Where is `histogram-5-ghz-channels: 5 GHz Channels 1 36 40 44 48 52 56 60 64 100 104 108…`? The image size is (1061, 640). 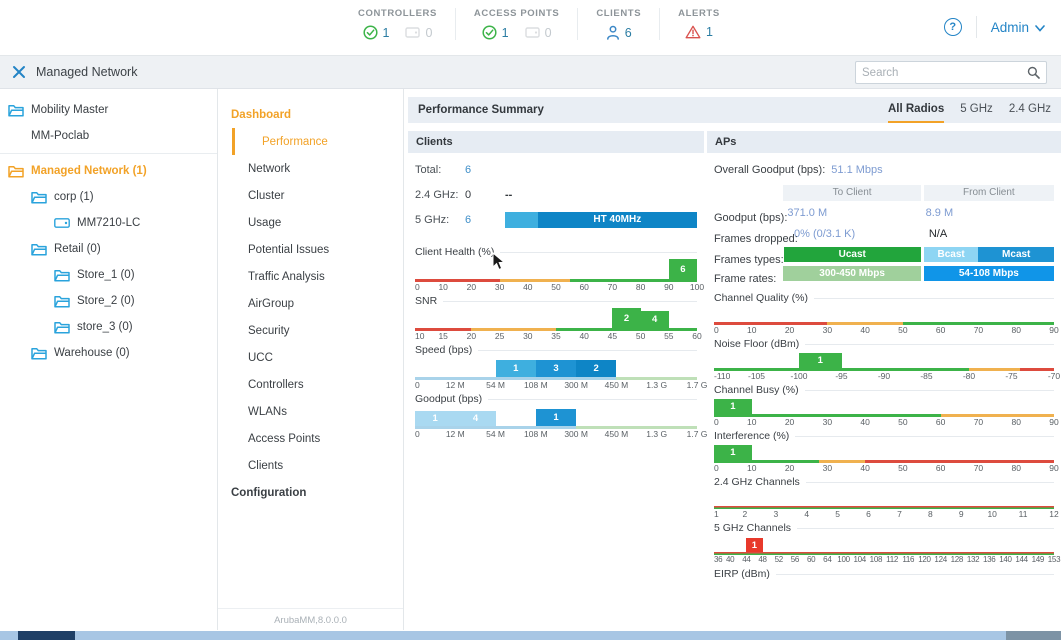
histogram-5-ghz-channels: 5 GHz Channels 1 36 40 44 48 52 56 60 64 100 104 108… is located at coordinates (887, 543).